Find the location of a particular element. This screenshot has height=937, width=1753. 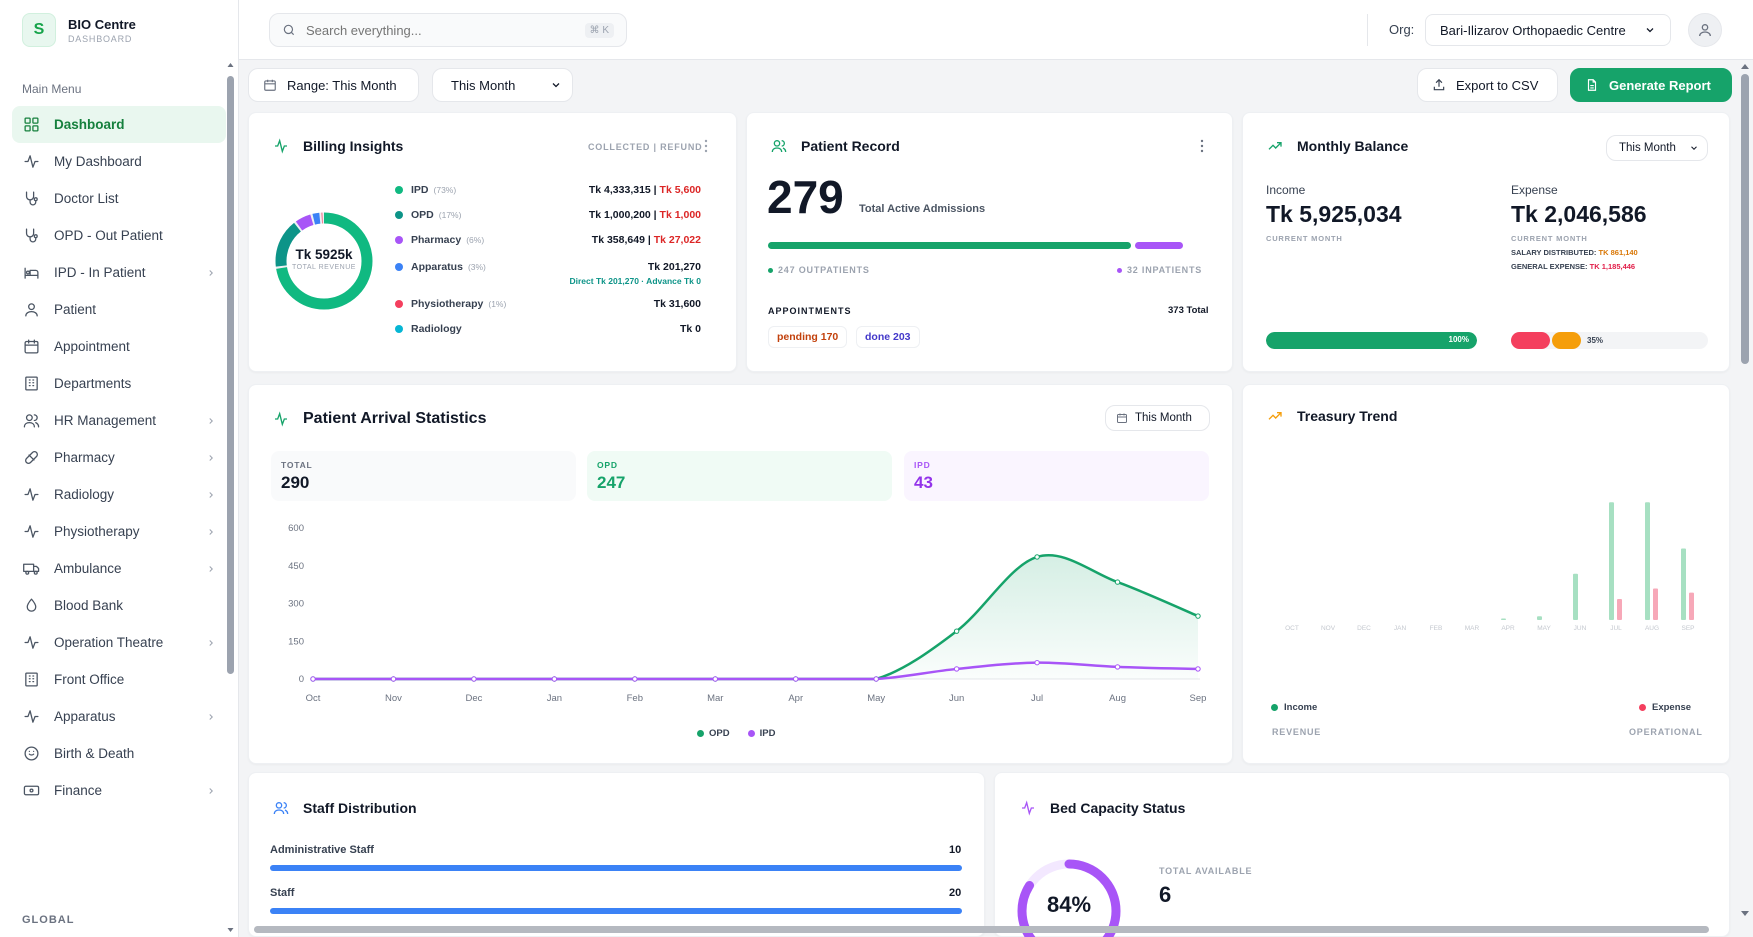

billing-row-pct: (1%) is located at coordinates (497, 304).